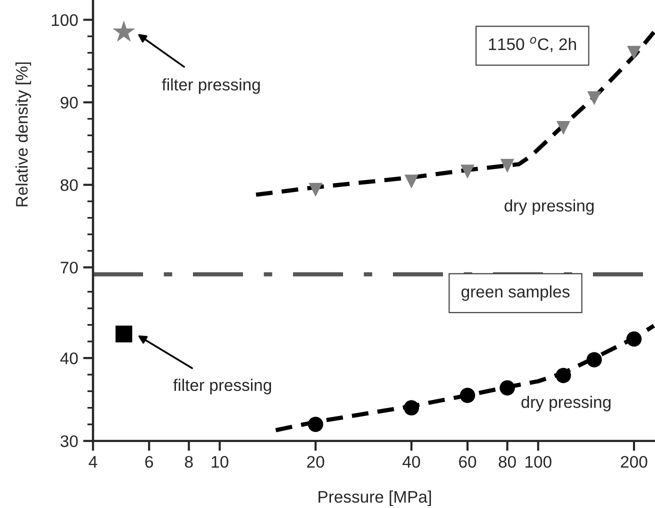 Image resolution: width=655 pixels, height=508 pixels. Describe the element at coordinates (69, 185) in the screenshot. I see `y-tick-label: 80` at that location.